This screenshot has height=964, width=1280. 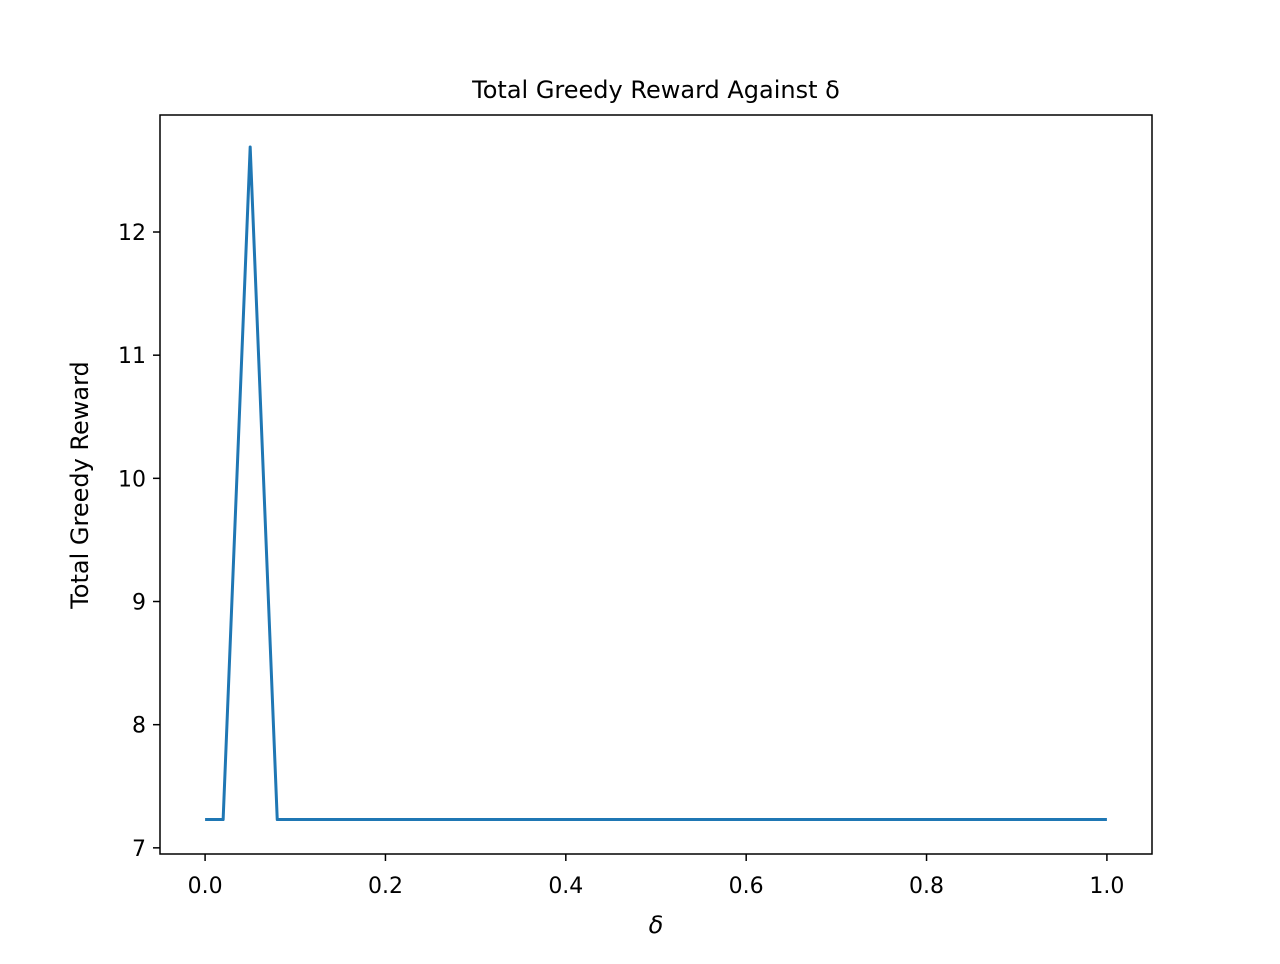 What do you see at coordinates (565, 886) in the screenshot?
I see `x-tick-label: 0.4` at bounding box center [565, 886].